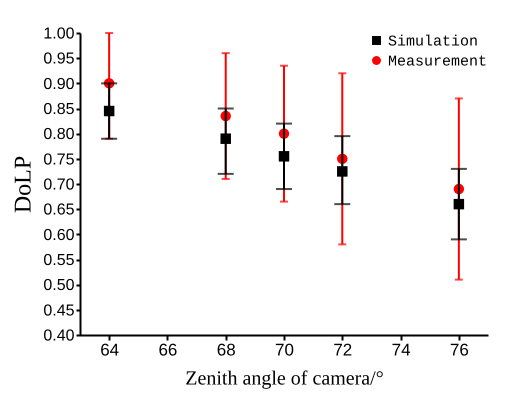 Image resolution: width=523 pixels, height=404 pixels. Describe the element at coordinates (284, 350) in the screenshot. I see `x-tick-label: 70` at that location.